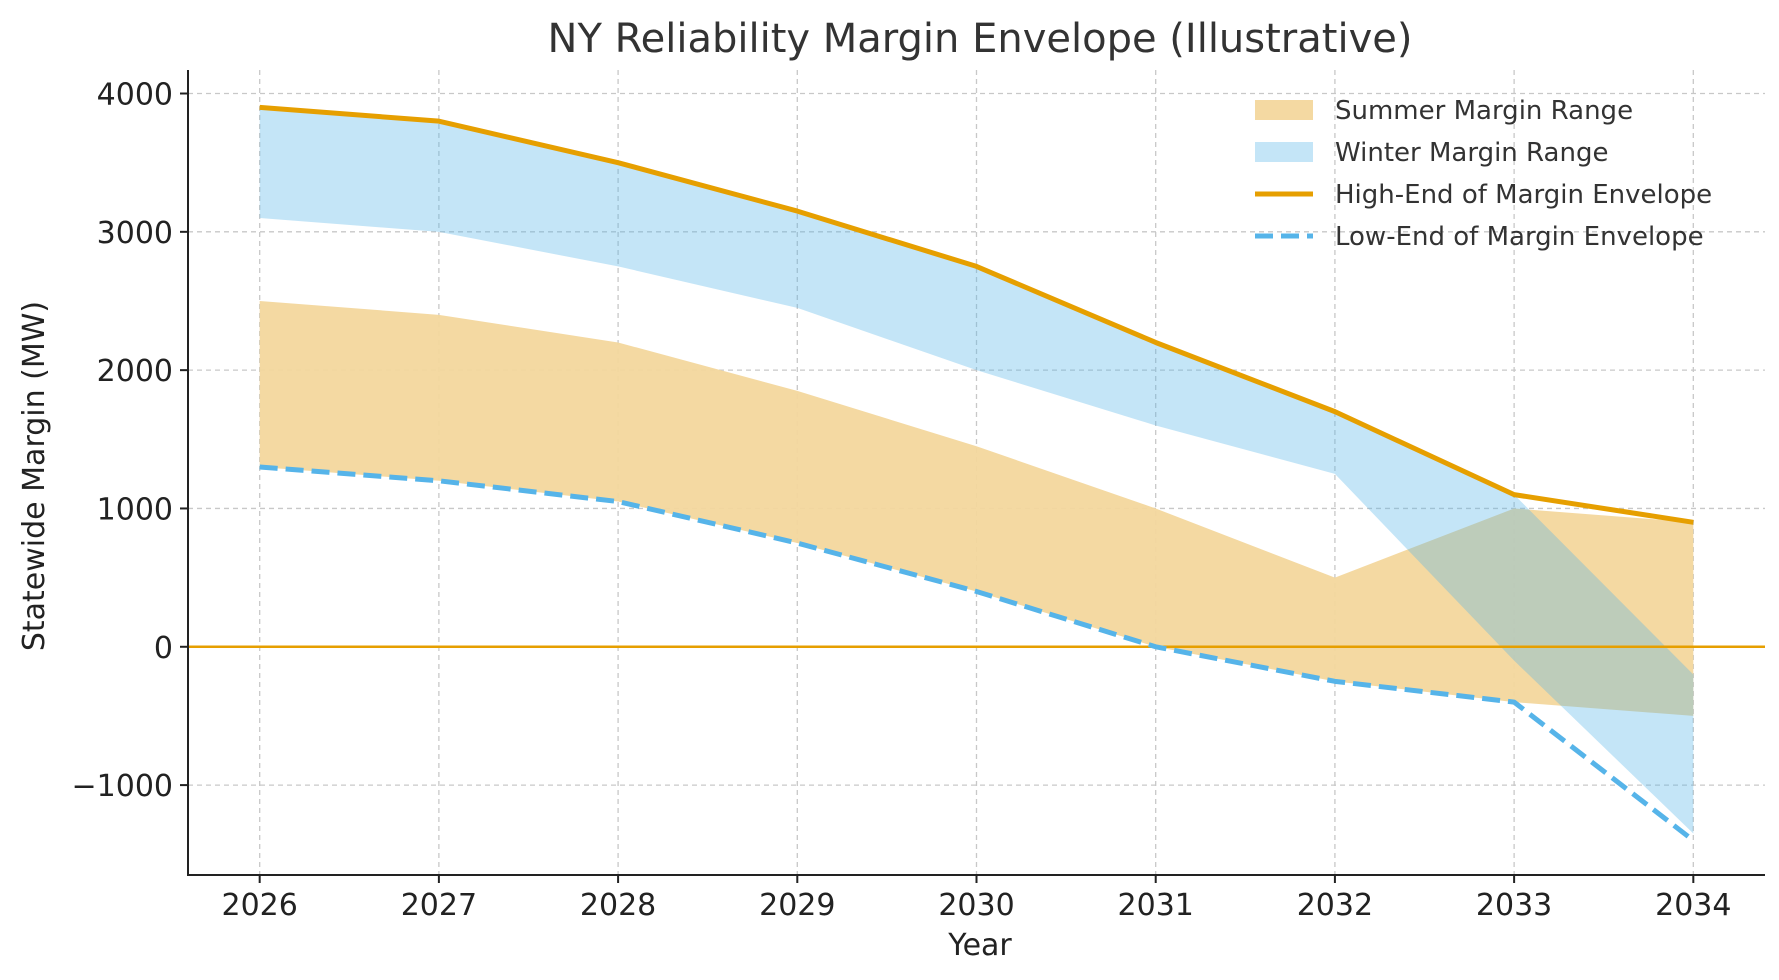  I want to click on legend-label-winter-margin-range: Winter Margin Range, so click(1471, 153).